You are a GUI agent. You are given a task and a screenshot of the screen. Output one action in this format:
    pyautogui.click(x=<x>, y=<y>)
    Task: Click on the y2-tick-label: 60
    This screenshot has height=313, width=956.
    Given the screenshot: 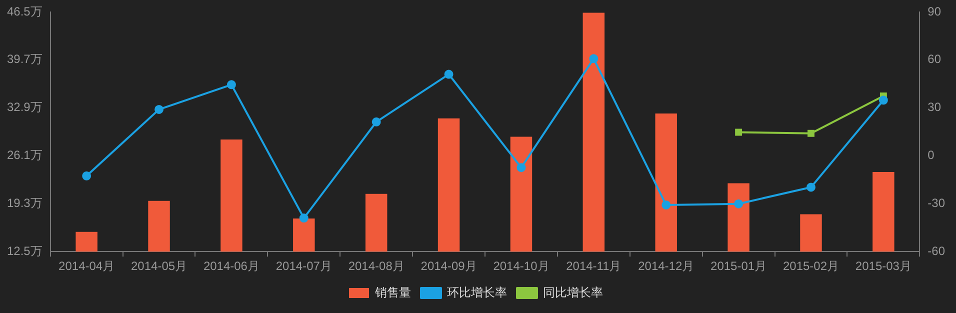 What is the action you would take?
    pyautogui.click(x=935, y=59)
    